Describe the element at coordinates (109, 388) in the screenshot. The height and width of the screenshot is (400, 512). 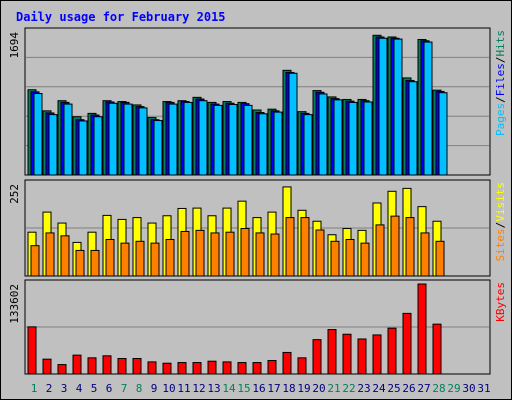
I see `day-label-6: 6` at that location.